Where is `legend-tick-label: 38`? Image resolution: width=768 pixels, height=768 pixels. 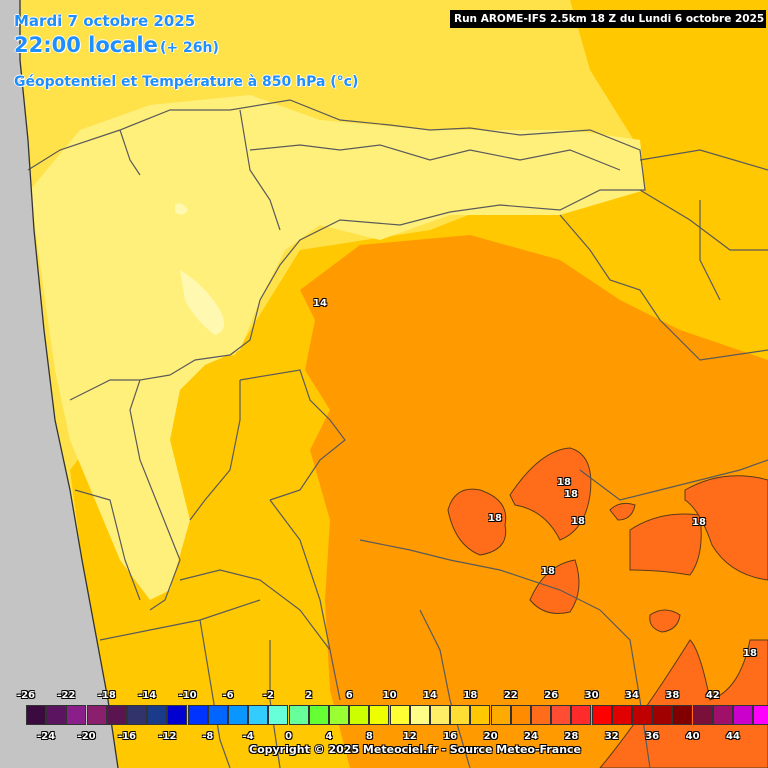 legend-tick-label: 38 is located at coordinates (672, 695).